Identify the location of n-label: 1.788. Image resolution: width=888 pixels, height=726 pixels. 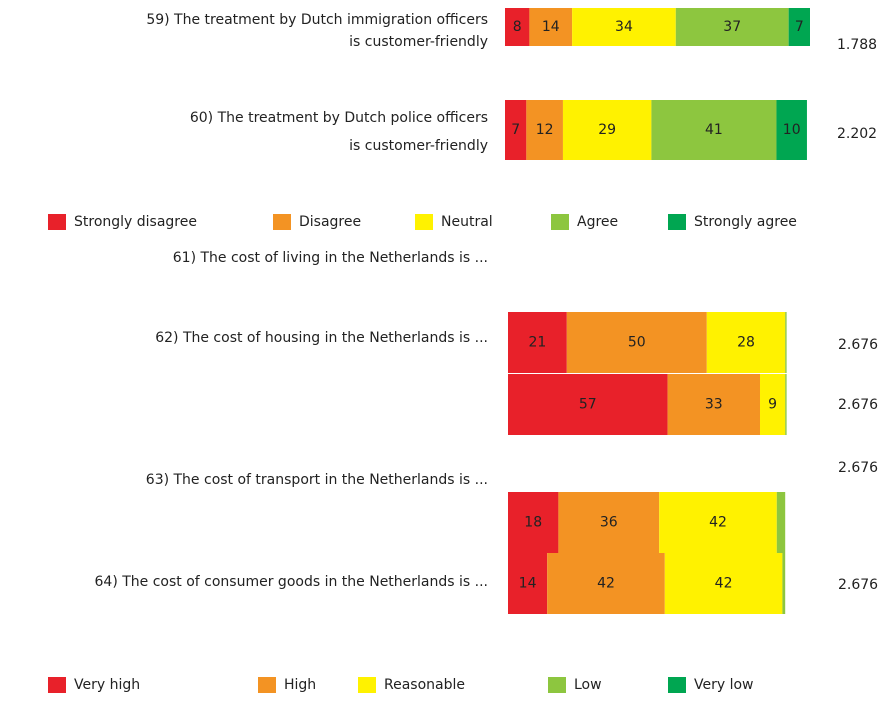
(857, 45).